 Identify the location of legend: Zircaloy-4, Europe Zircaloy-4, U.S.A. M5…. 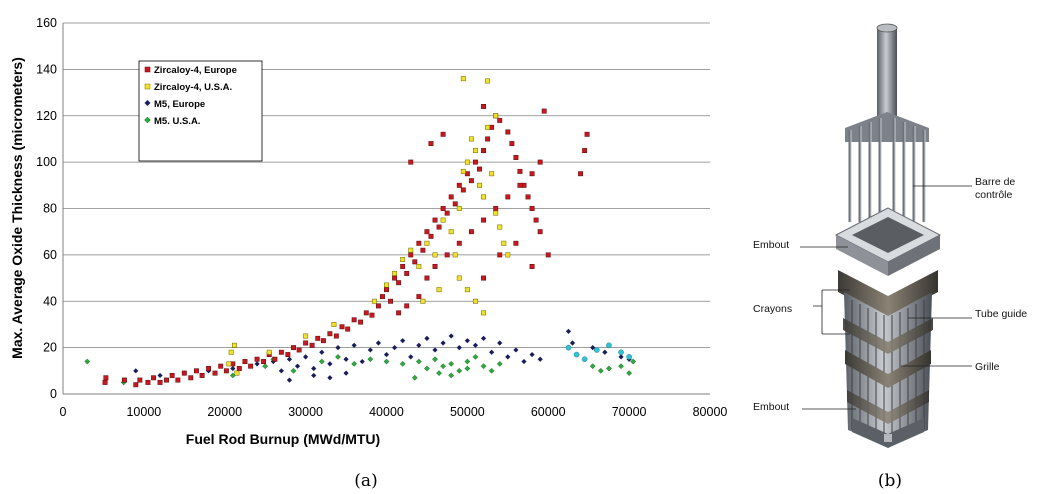
(200, 111).